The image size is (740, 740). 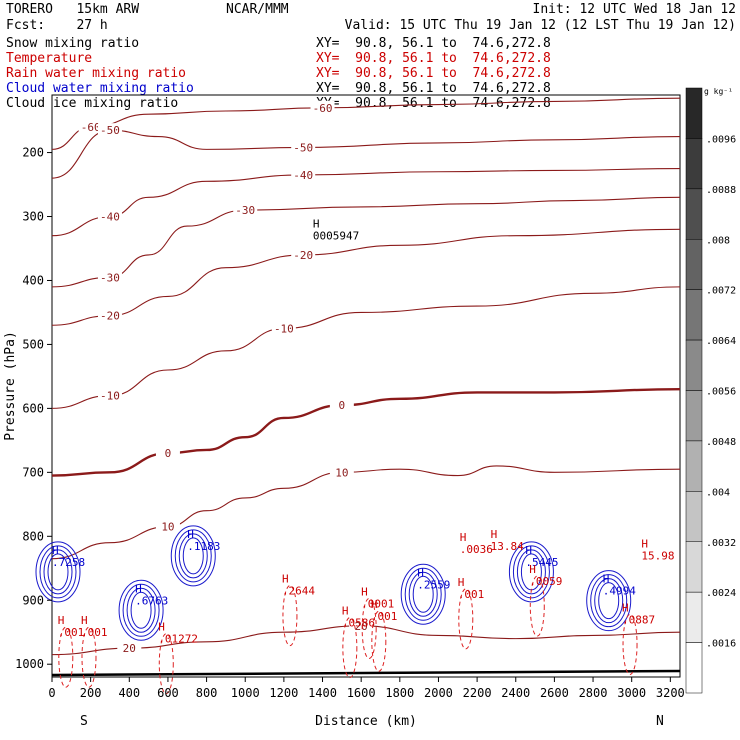 What do you see at coordinates (593, 693) in the screenshot?
I see `x-tick-label: 2800` at bounding box center [593, 693].